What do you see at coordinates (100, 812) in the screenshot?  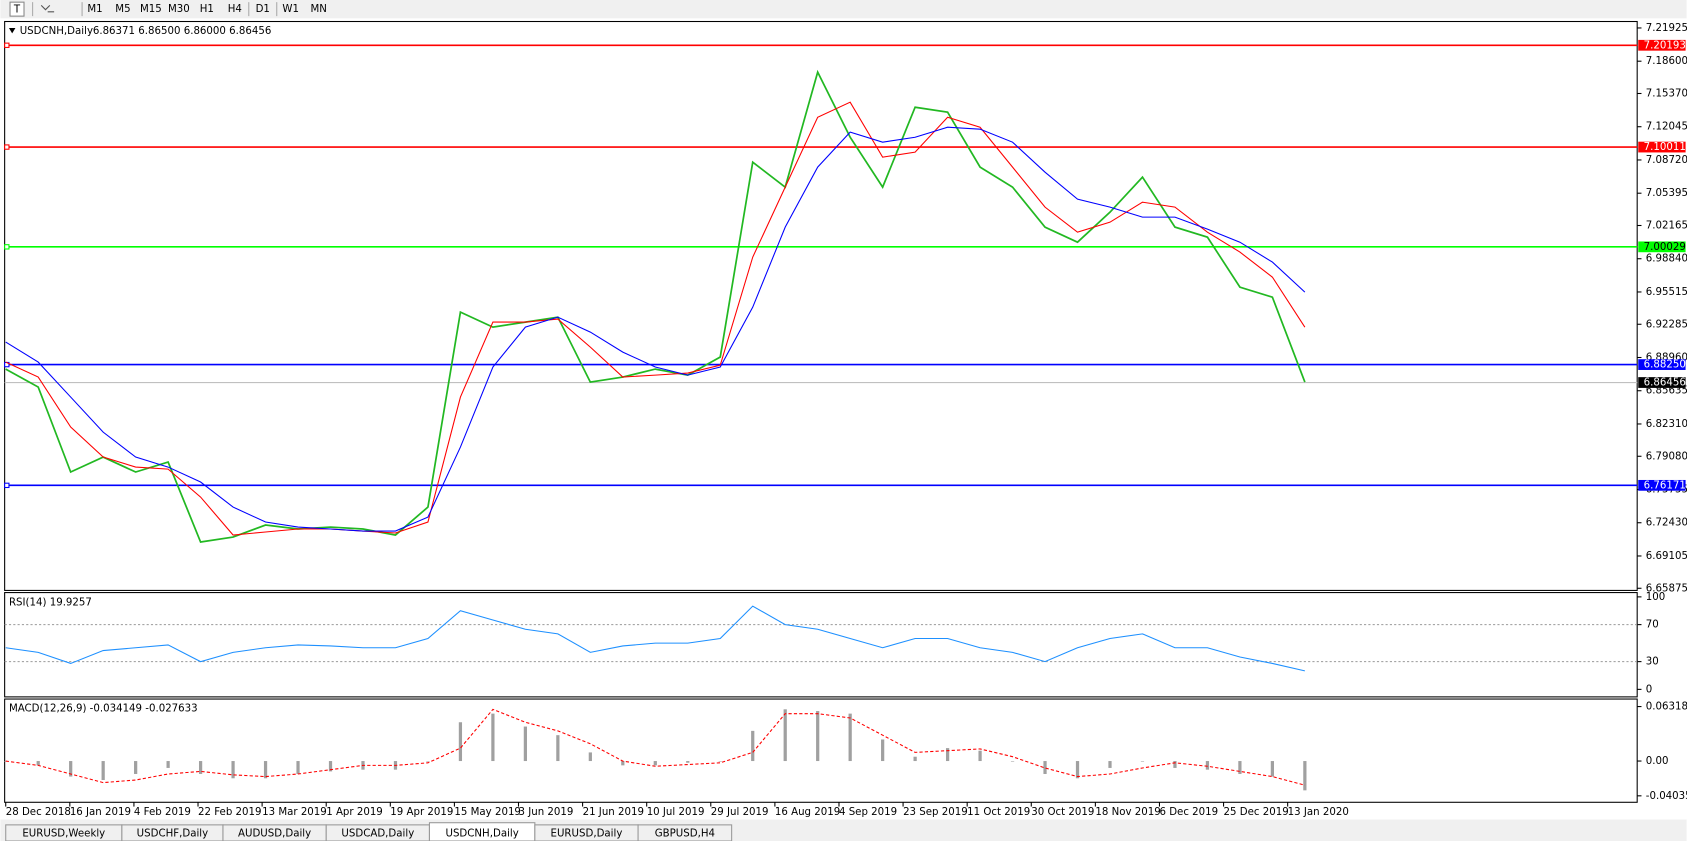 I see `date-label: 16 Jan 2019` at bounding box center [100, 812].